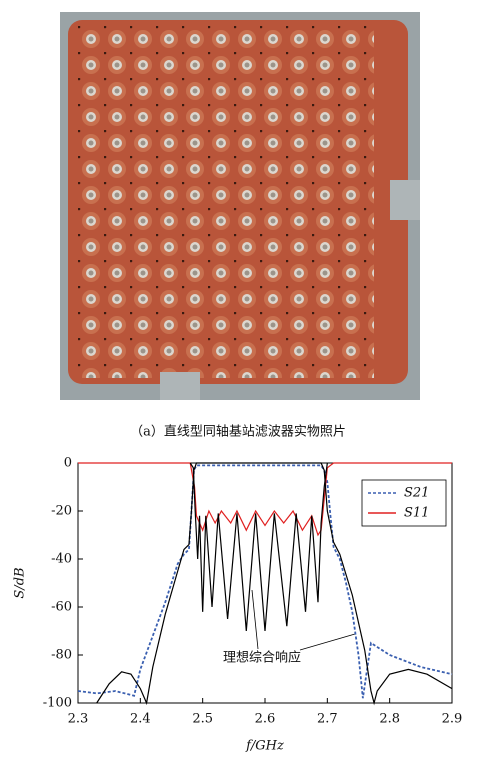 The height and width of the screenshot is (769, 477). I want to click on annotation: 理想综合响应, so click(262, 658).